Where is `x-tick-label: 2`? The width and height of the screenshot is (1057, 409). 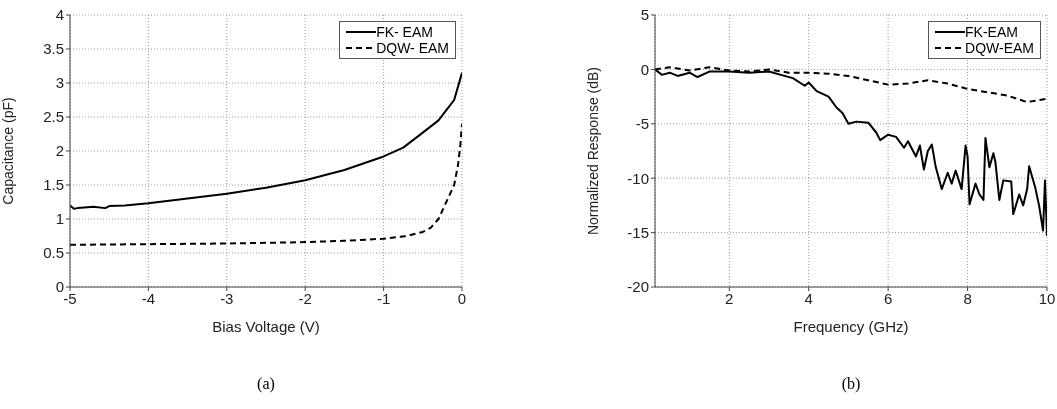
x-tick-label: 2 is located at coordinates (729, 298).